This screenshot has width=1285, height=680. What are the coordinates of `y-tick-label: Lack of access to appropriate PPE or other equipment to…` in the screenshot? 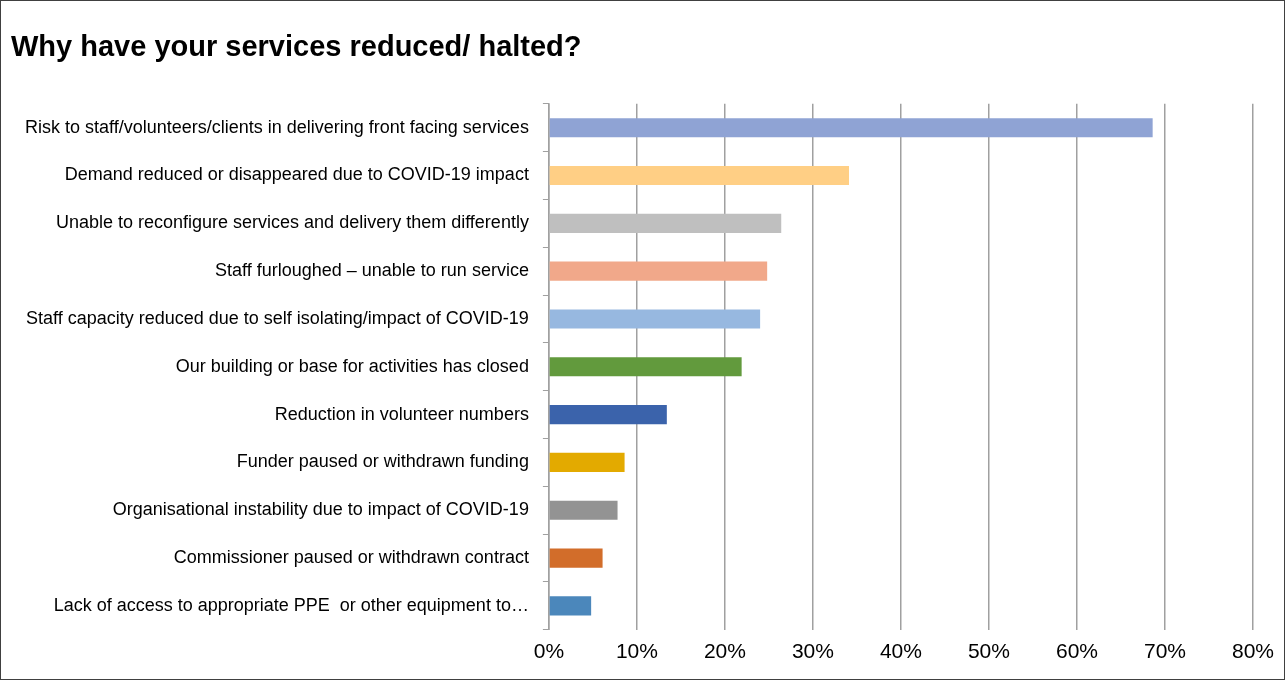 It's located at (291, 604).